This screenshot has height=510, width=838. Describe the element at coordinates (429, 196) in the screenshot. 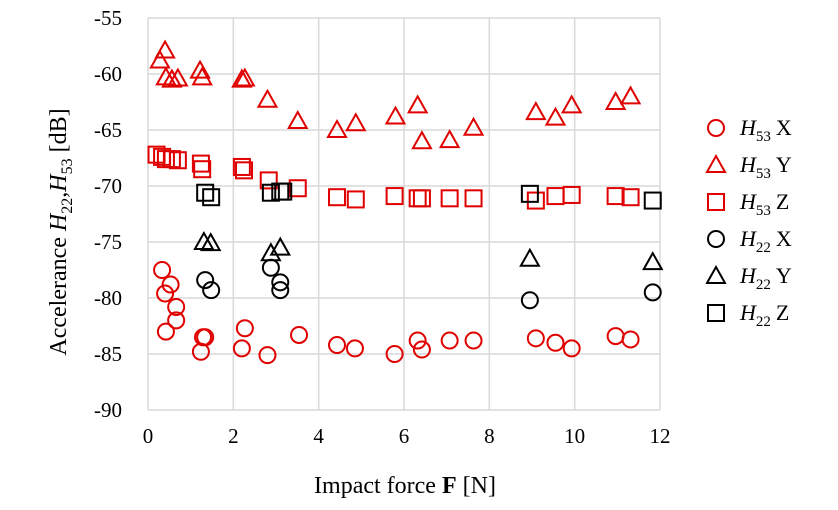

I see `series-h22-z` at that location.